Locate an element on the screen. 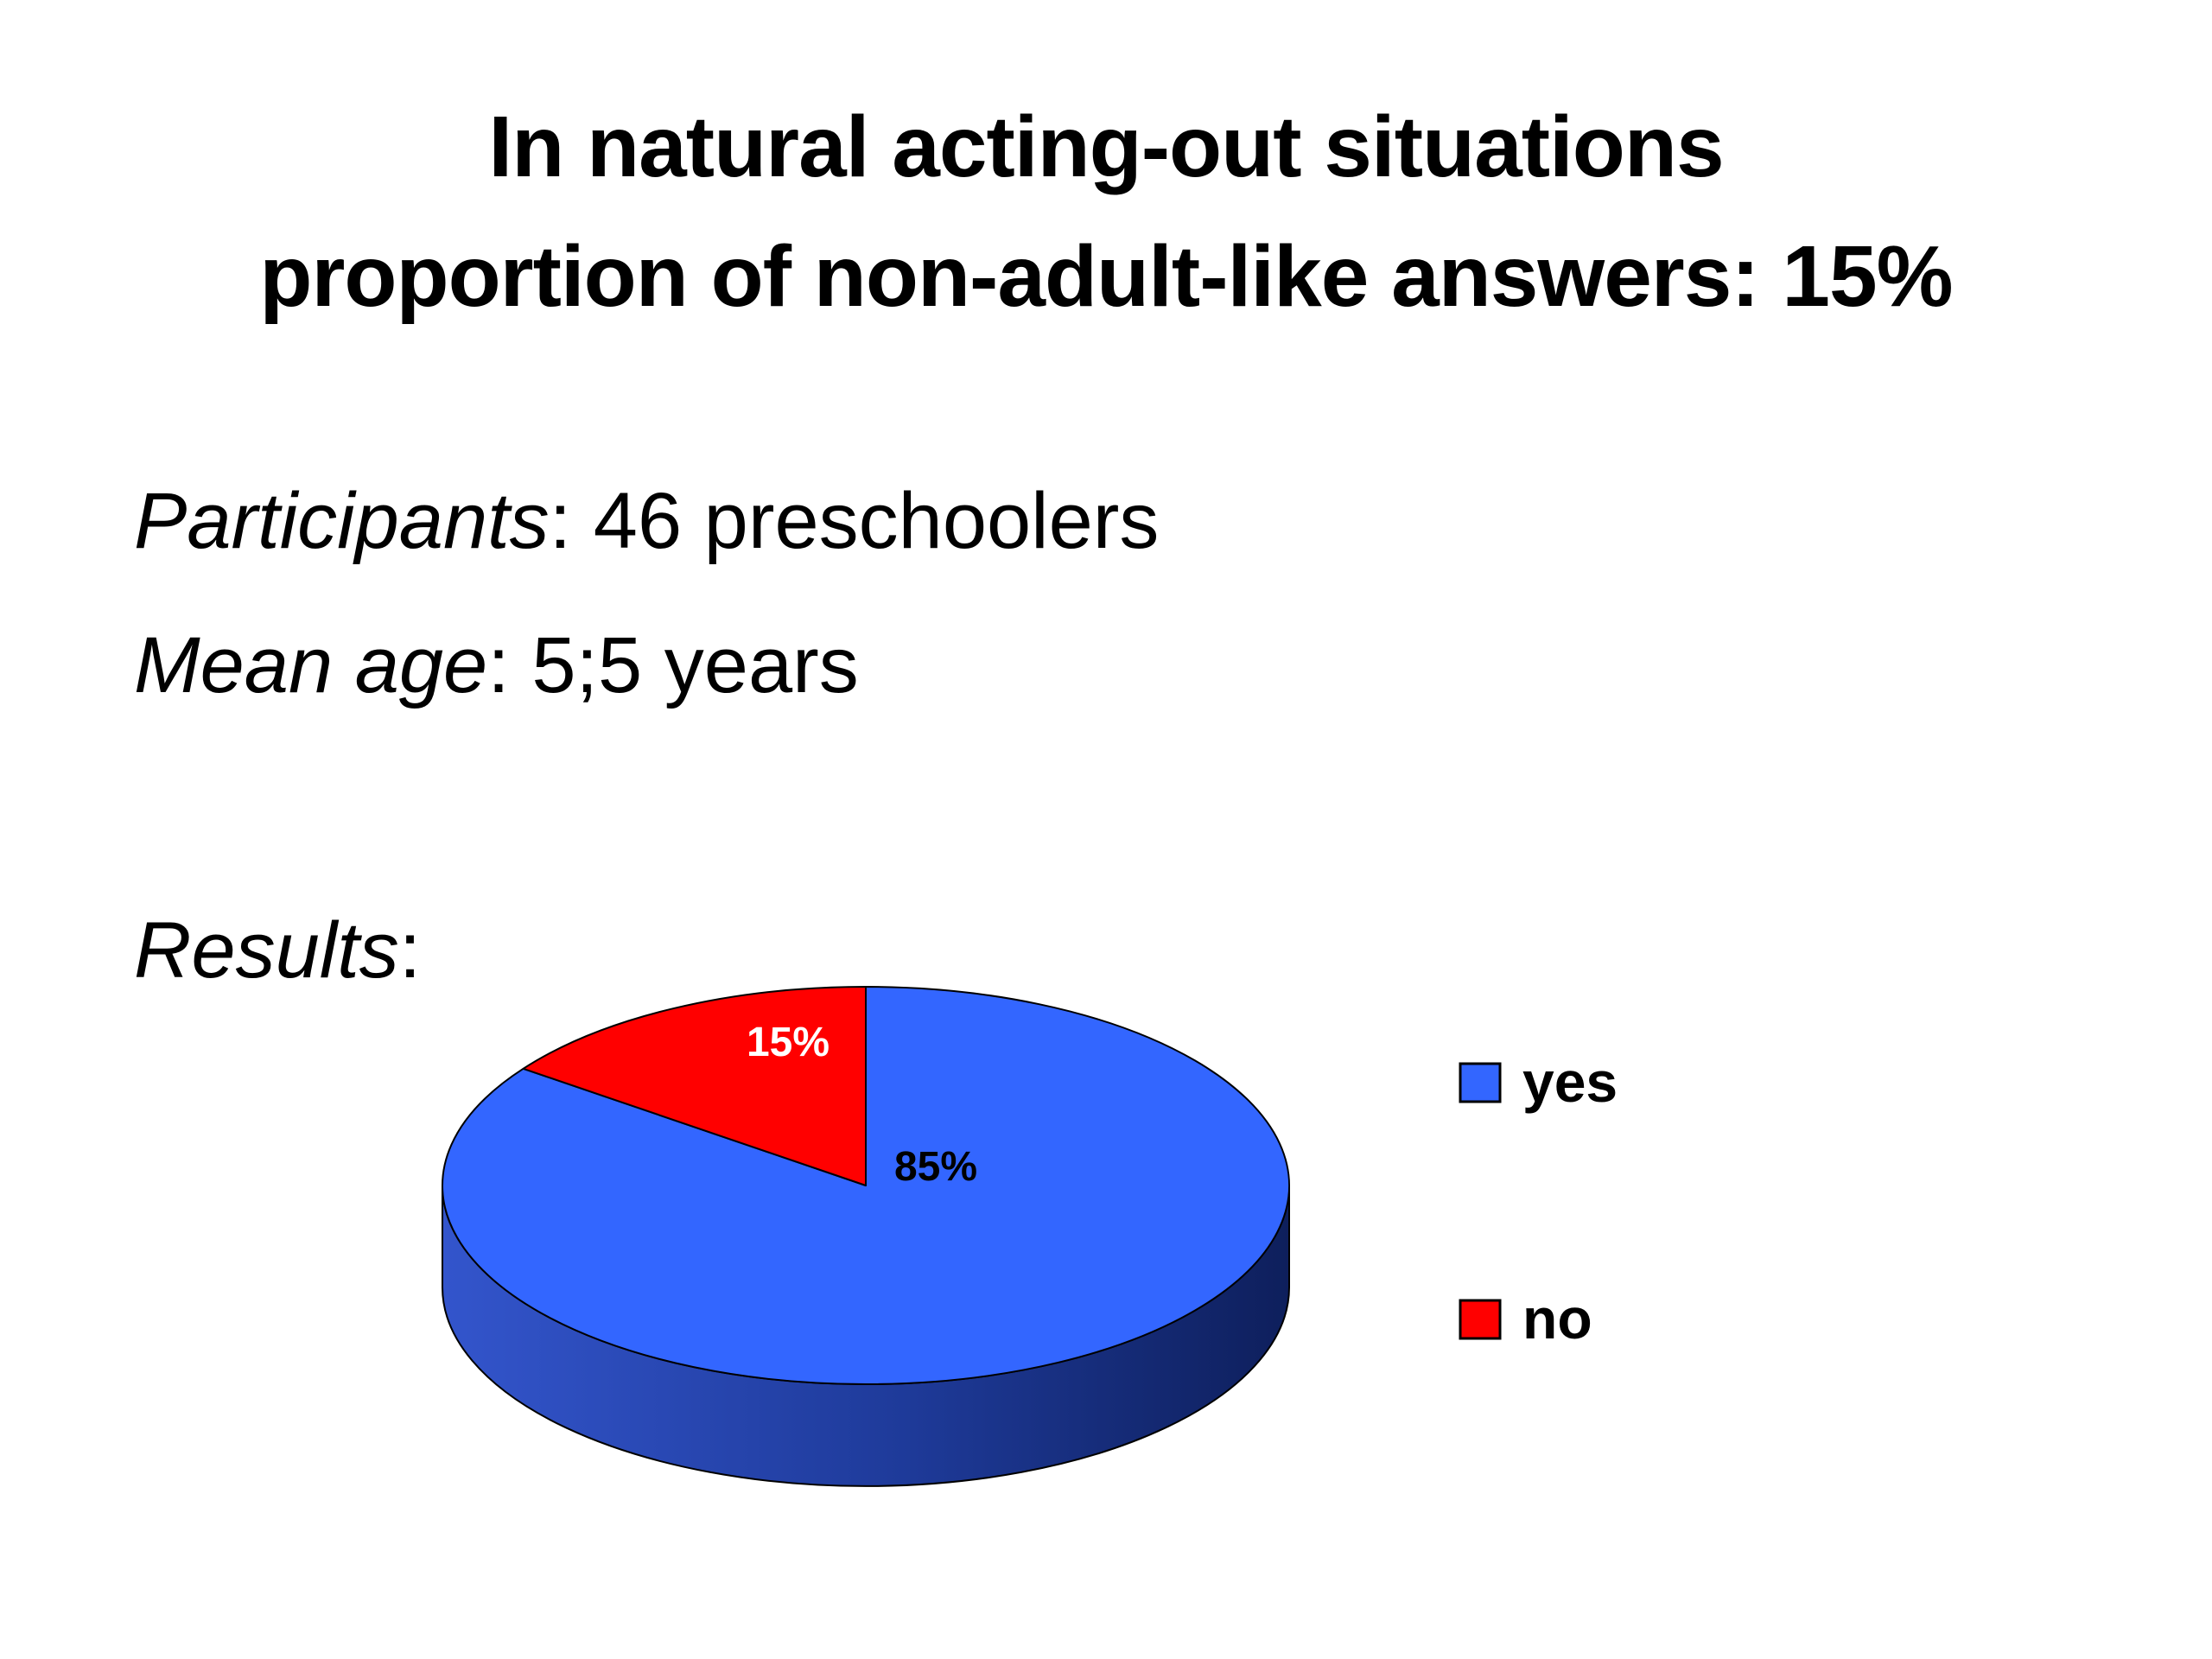  participants-label: Participants is located at coordinates (342, 521).